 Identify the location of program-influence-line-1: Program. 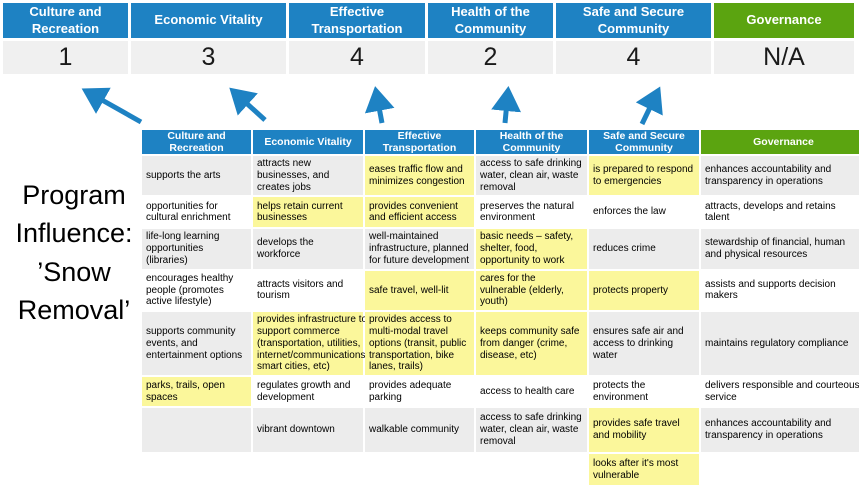
(74, 195).